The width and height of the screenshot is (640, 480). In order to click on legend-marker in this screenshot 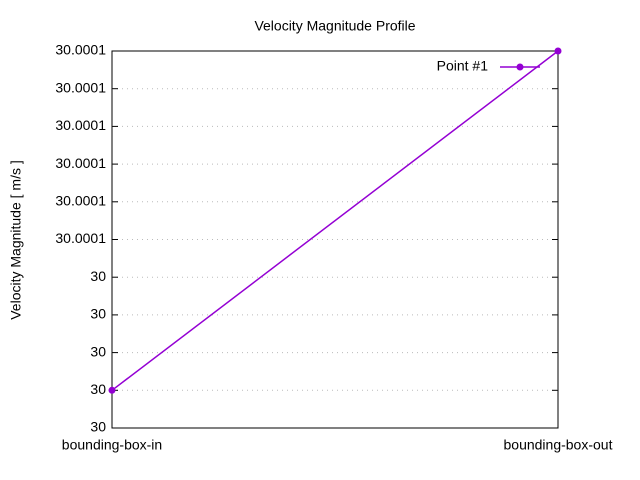, I will do `click(520, 67)`.